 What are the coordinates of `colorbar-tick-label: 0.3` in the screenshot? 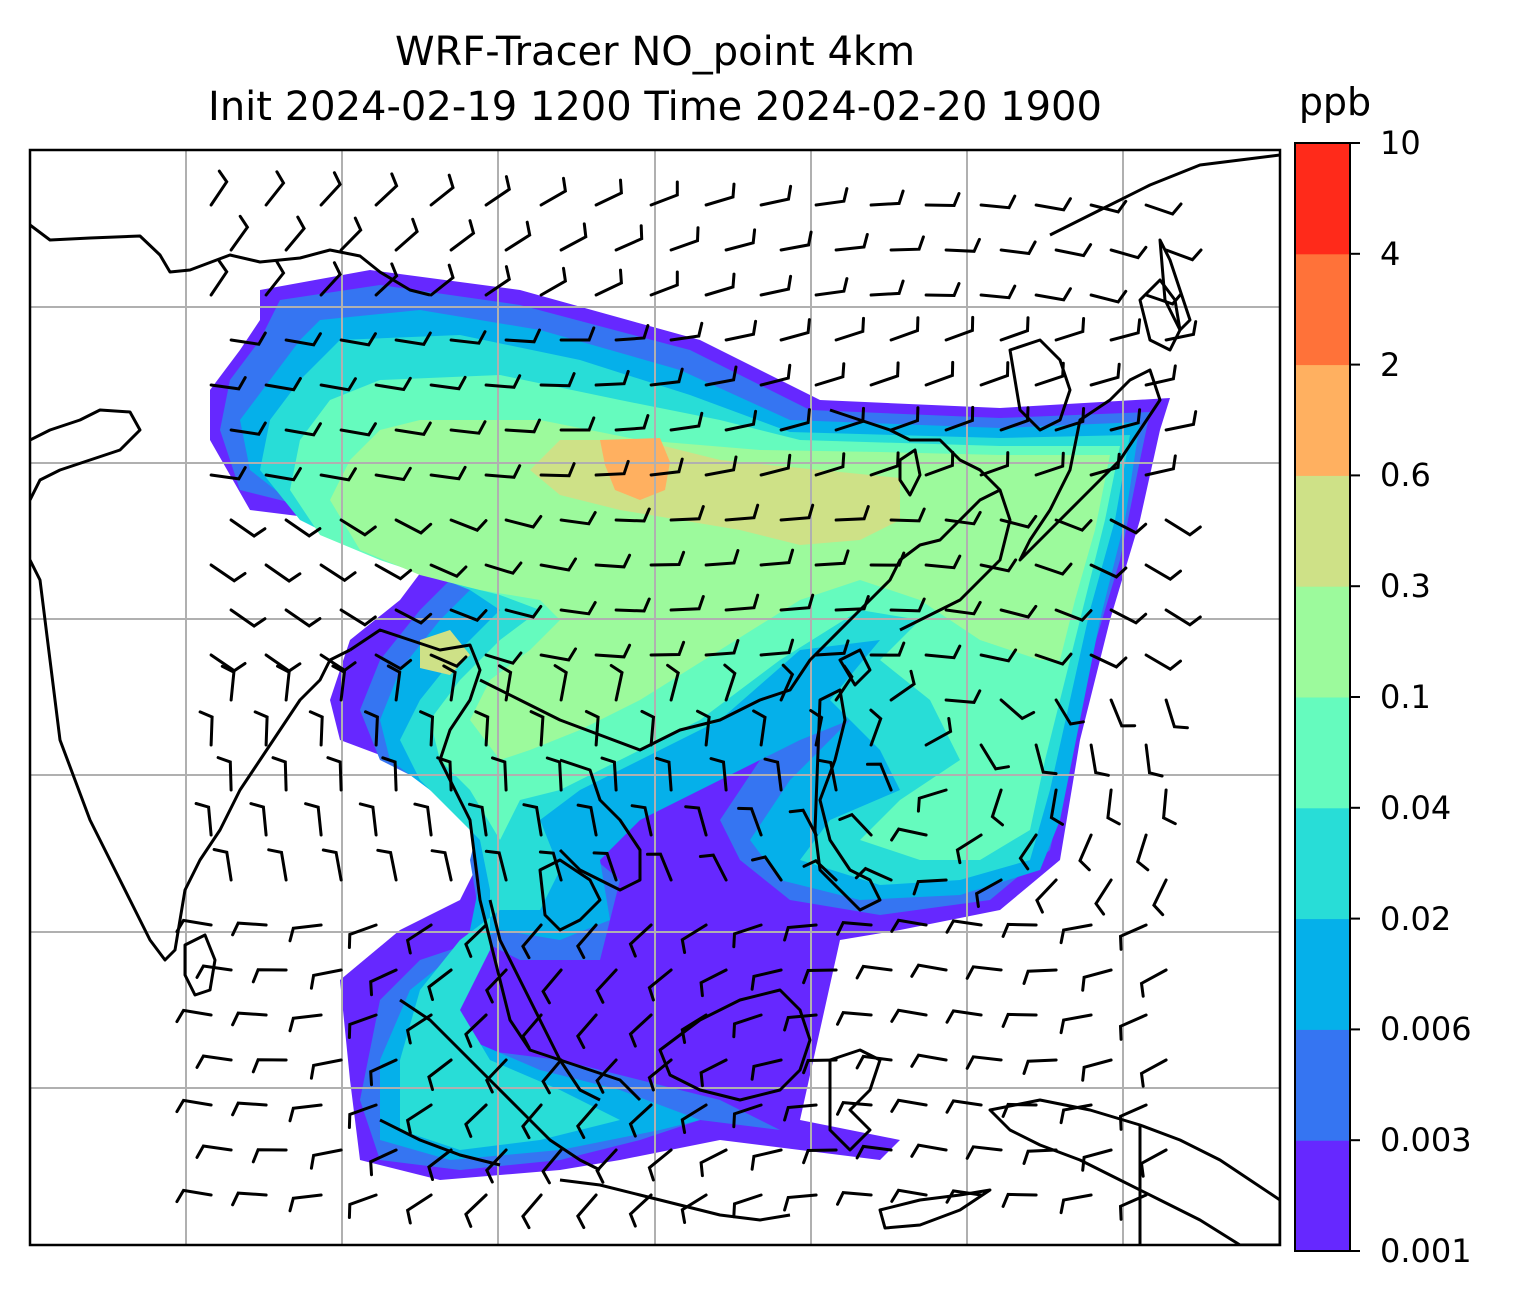 It's located at (1405, 586).